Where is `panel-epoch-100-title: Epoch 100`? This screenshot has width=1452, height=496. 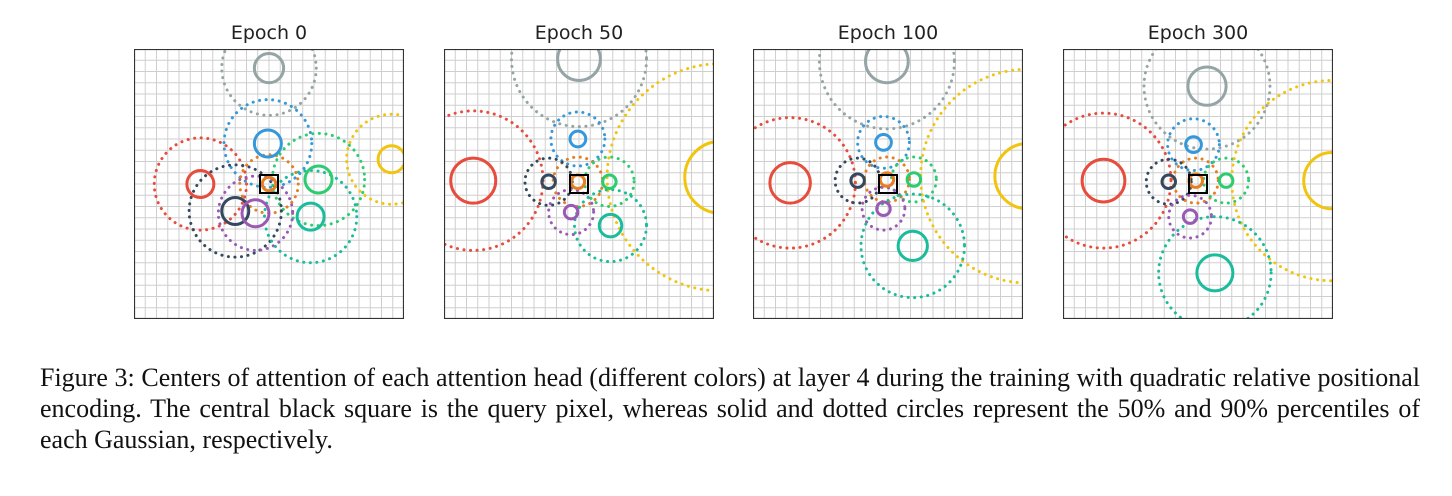
panel-epoch-100-title: Epoch 100 is located at coordinates (888, 33).